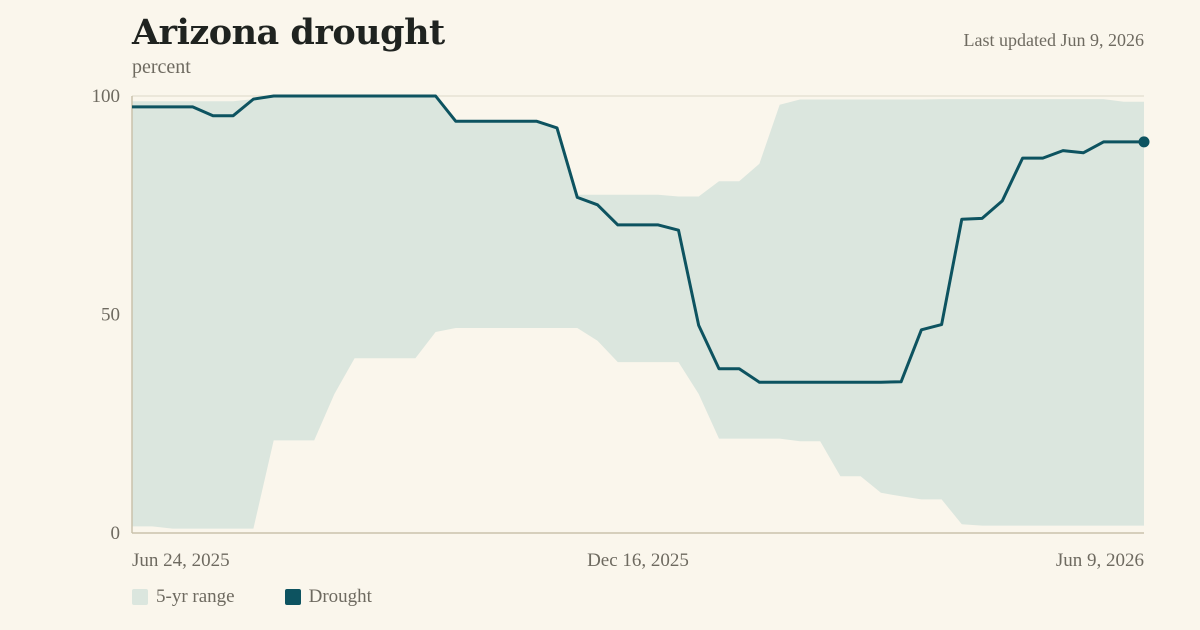 Image resolution: width=1200 pixels, height=630 pixels. Describe the element at coordinates (195, 596) in the screenshot. I see `legend-label-range: 5-yr range` at that location.